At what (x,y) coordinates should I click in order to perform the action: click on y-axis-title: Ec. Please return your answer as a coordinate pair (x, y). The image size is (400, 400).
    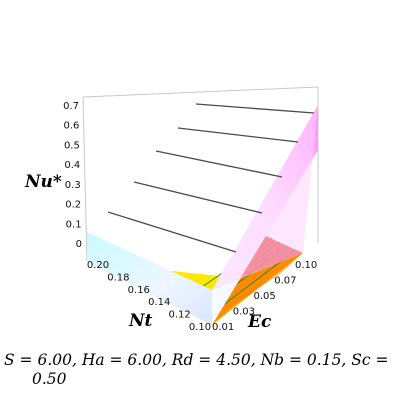
    Looking at the image, I should click on (259, 322).